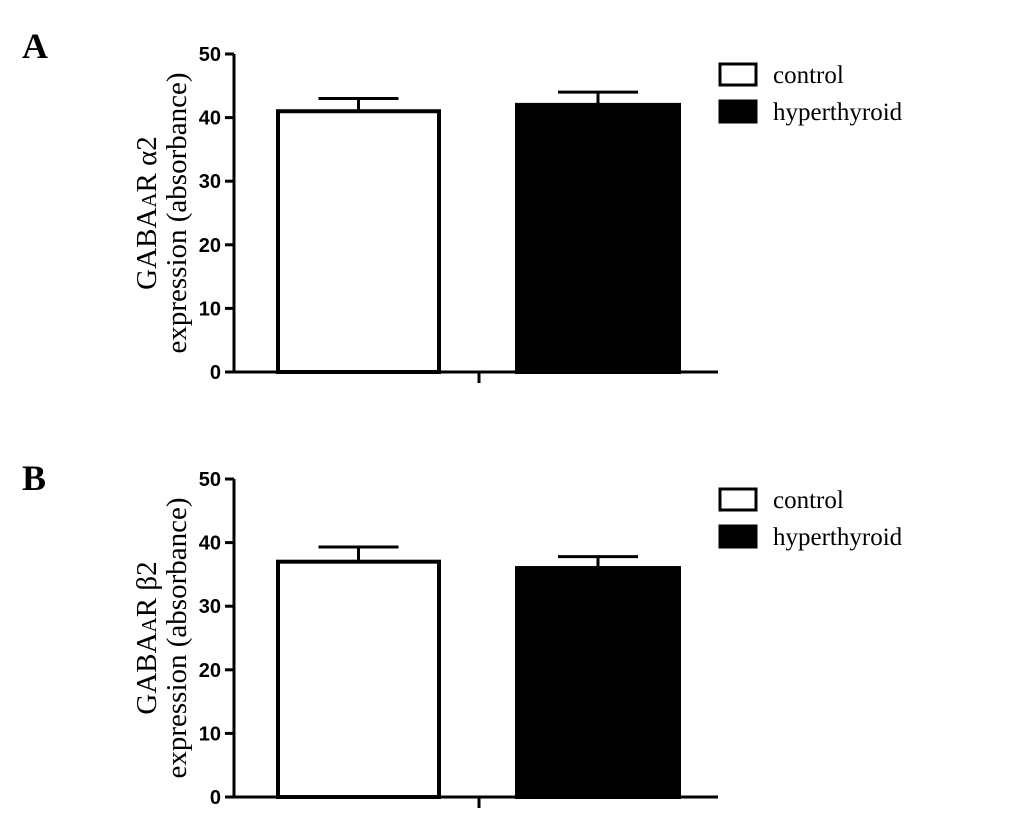  I want to click on panel-letter: B, so click(34, 478).